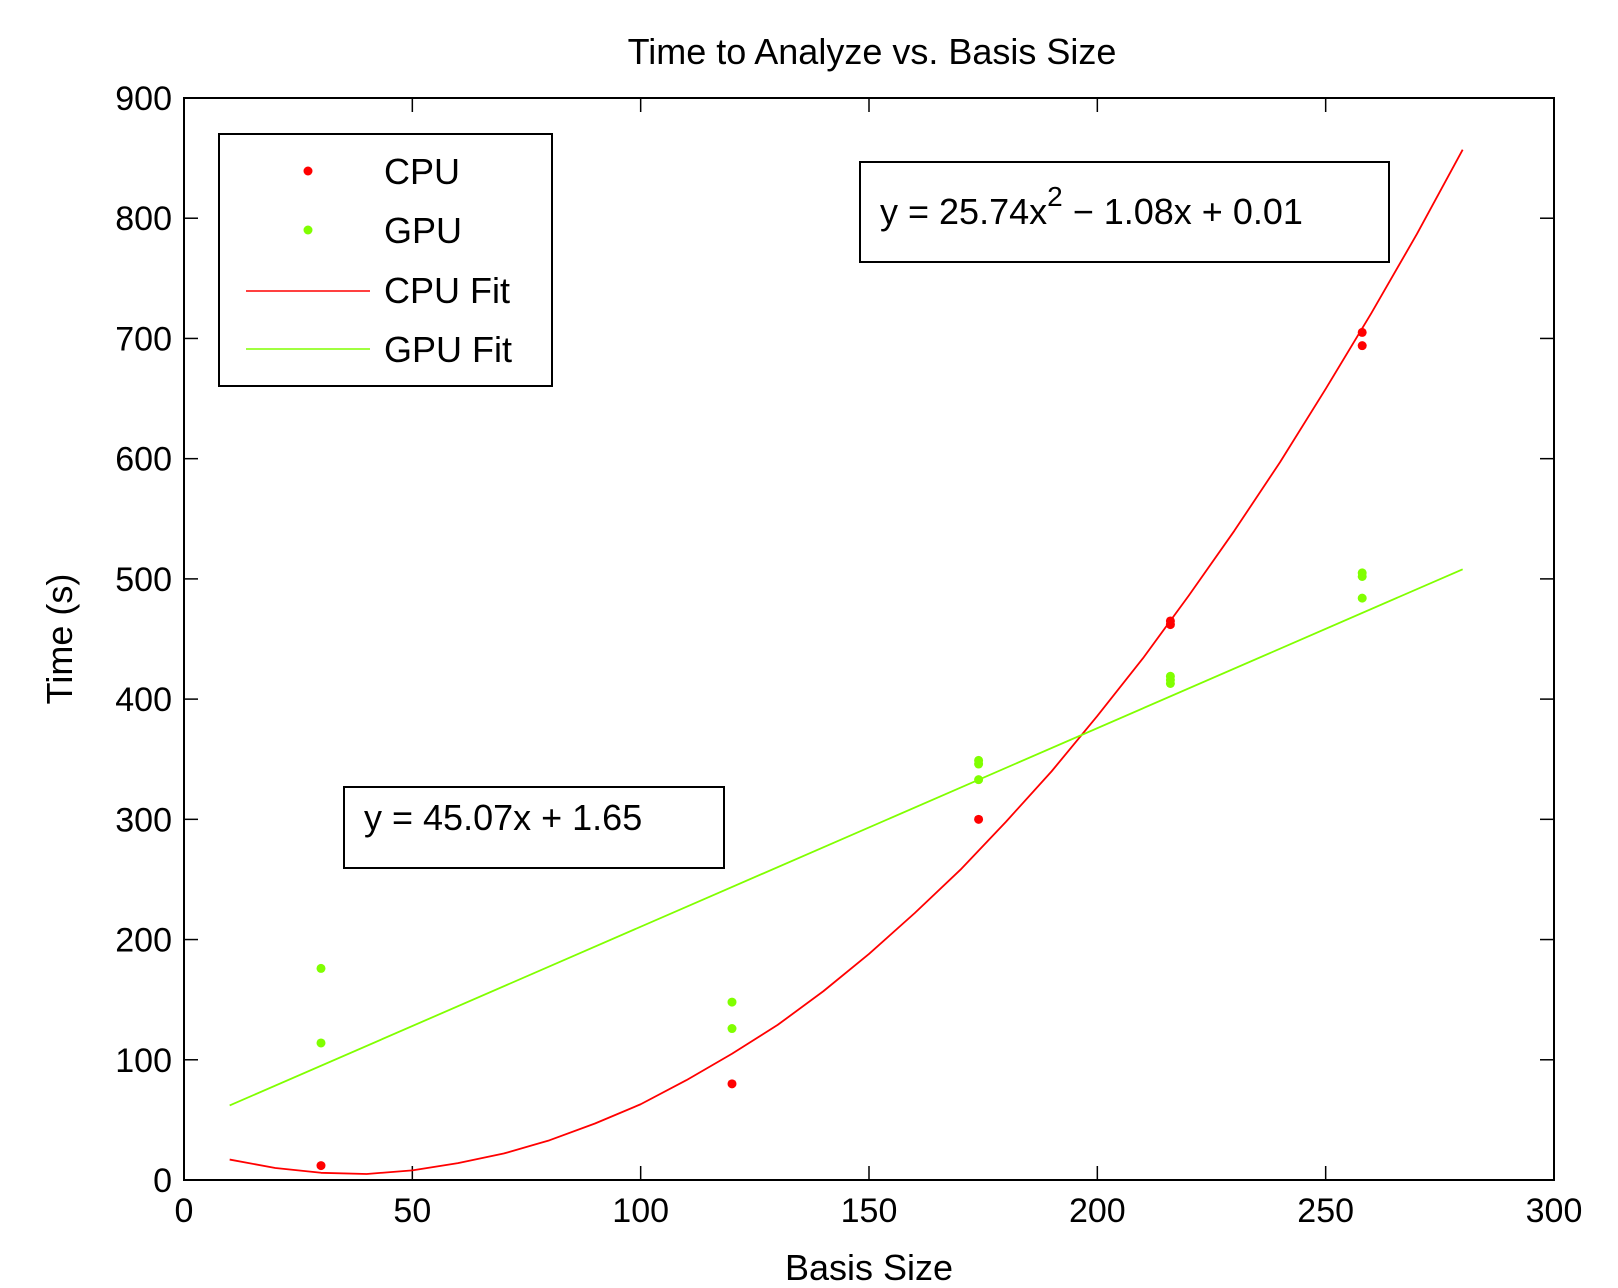  I want to click on x-tick-label: 0, so click(184, 1211).